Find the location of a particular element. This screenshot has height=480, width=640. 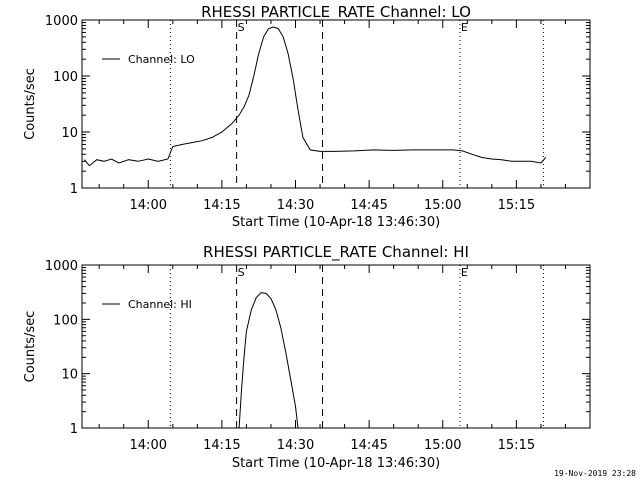

footer-timestamp: 19-Nov-2019 23:28 is located at coordinates (595, 473).